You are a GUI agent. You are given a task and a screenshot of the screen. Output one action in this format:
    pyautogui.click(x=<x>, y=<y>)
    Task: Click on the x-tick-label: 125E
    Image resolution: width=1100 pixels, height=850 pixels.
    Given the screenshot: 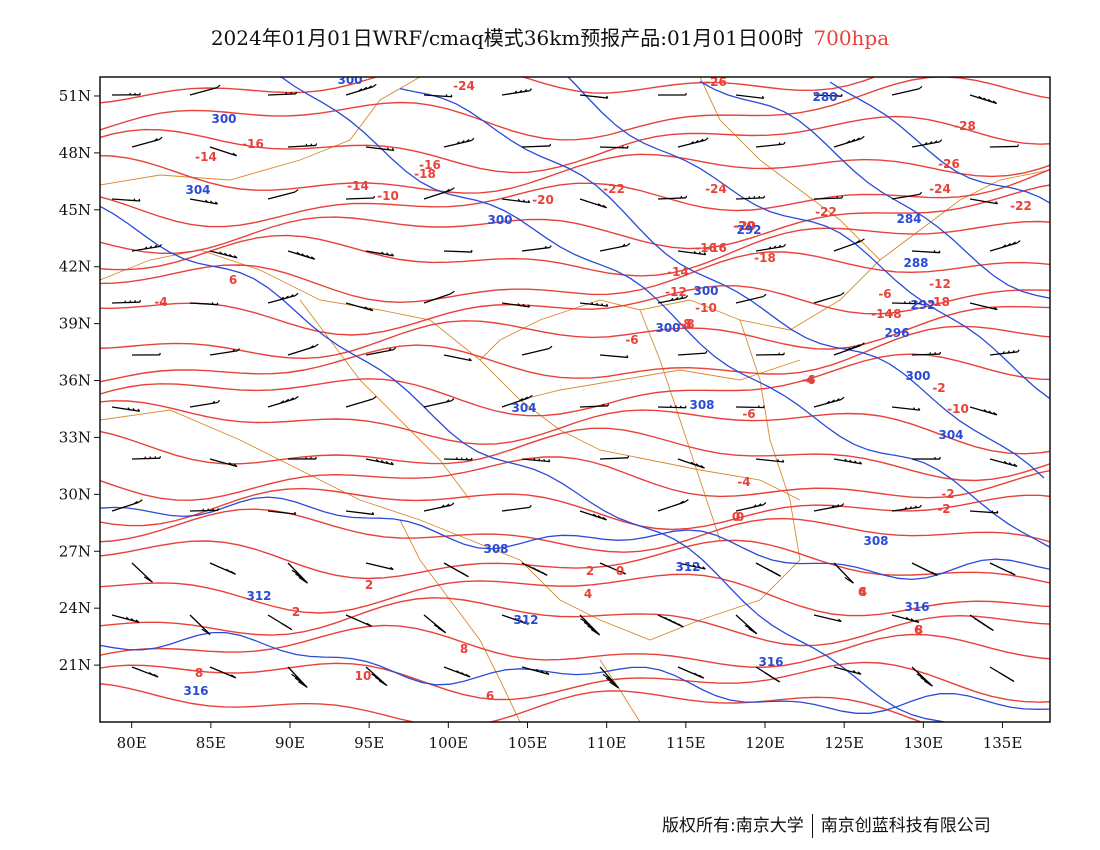 What is the action you would take?
    pyautogui.click(x=844, y=743)
    